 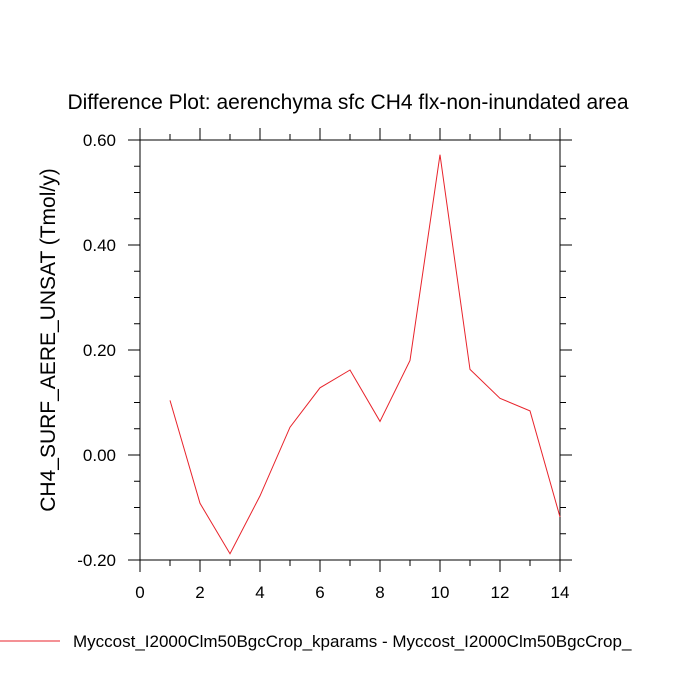 What do you see at coordinates (48, 339) in the screenshot?
I see `y-axis-label: CH4_SURF_AERE_UNSAT (Tmol/y)` at bounding box center [48, 339].